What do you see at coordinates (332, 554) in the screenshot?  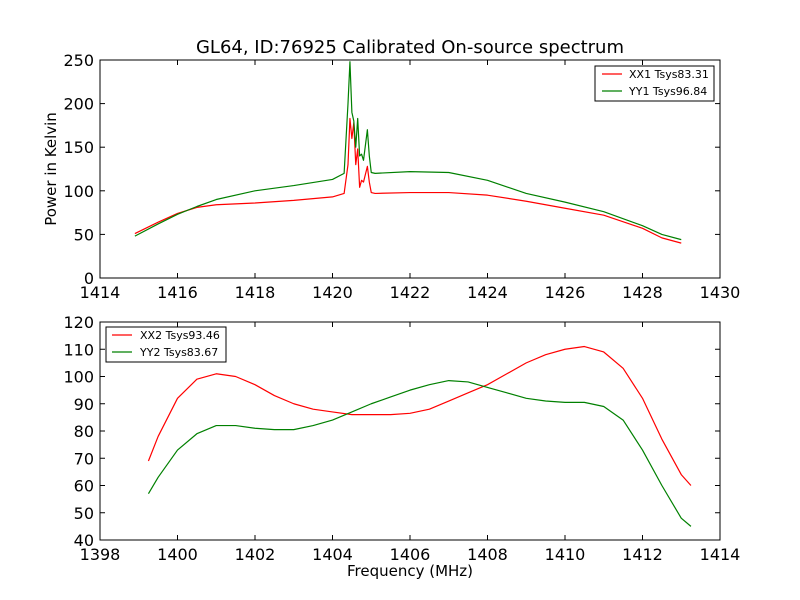 I see `bottom-xtick-label: 1404` at bounding box center [332, 554].